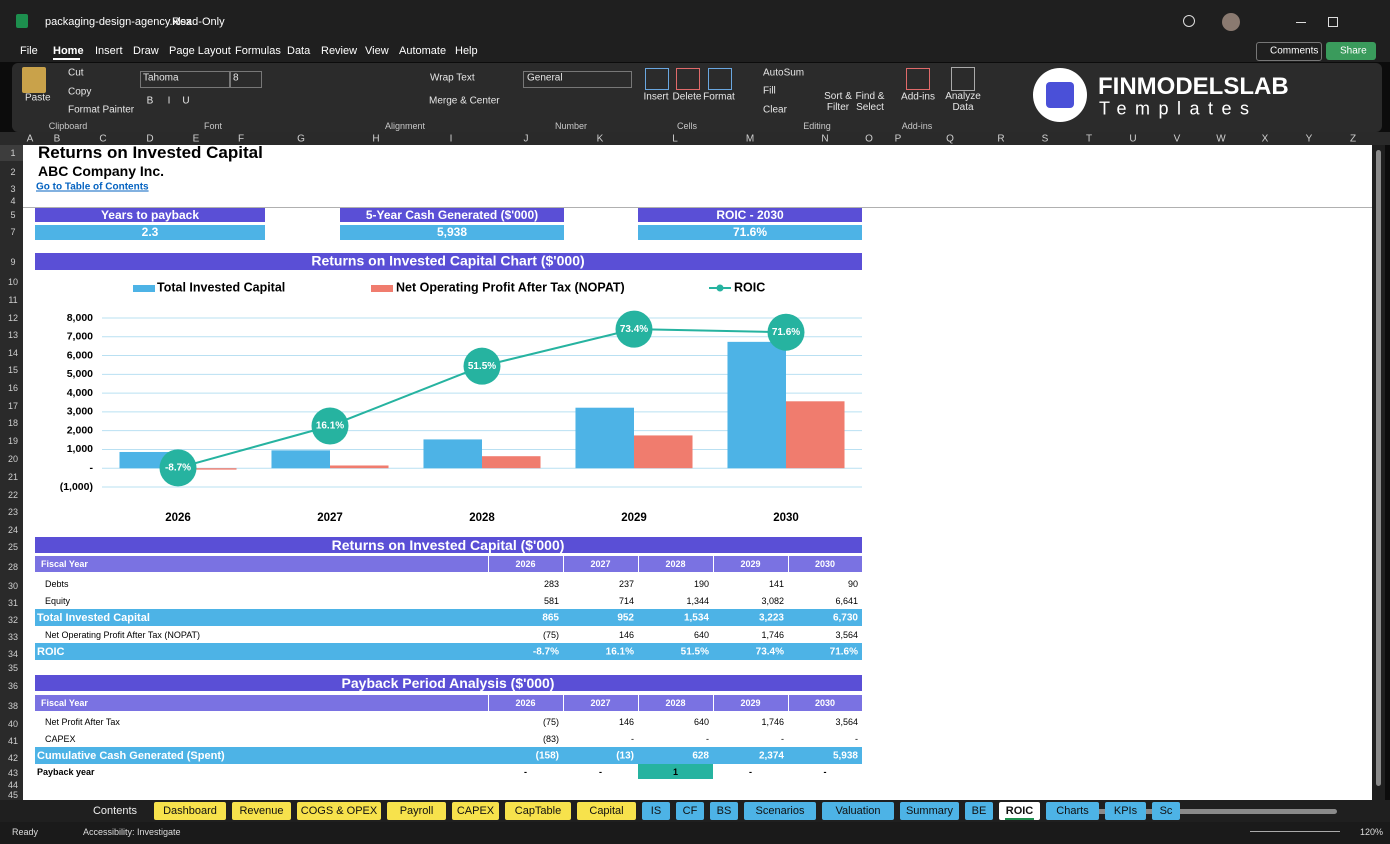  I want to click on cell-value: 146, so click(626, 635).